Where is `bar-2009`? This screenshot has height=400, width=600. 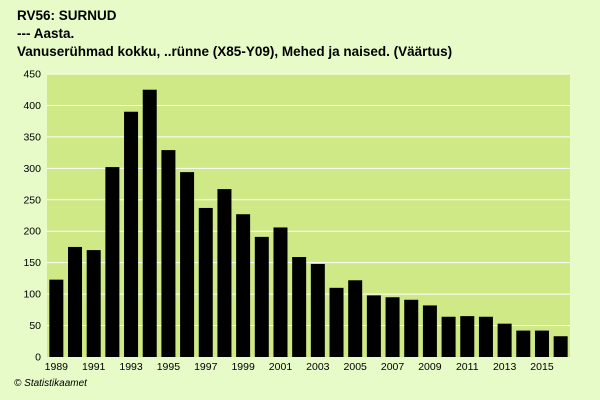 bar-2009 is located at coordinates (429, 331).